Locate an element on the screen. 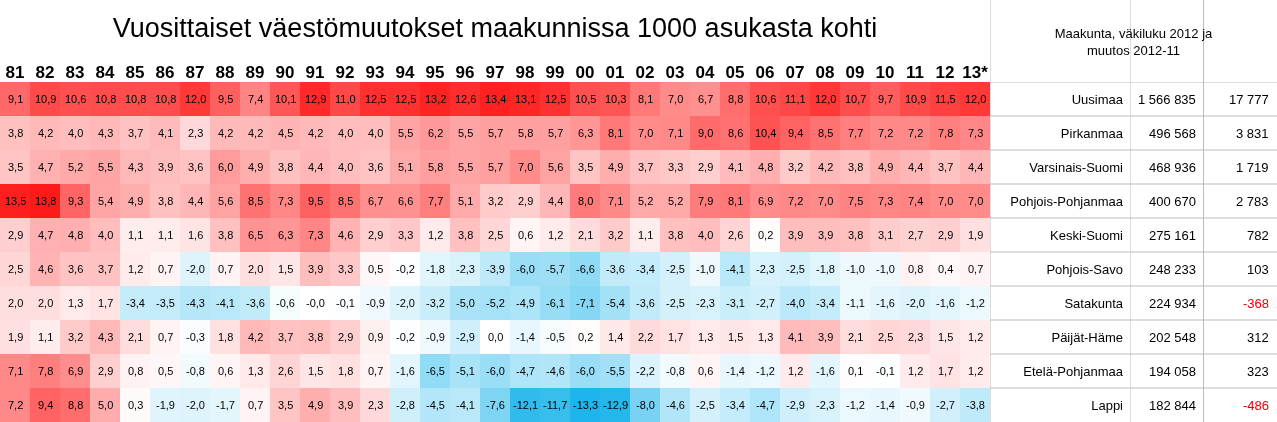 Image resolution: width=1277 pixels, height=422 pixels. data-label: 2,9 is located at coordinates (946, 235).